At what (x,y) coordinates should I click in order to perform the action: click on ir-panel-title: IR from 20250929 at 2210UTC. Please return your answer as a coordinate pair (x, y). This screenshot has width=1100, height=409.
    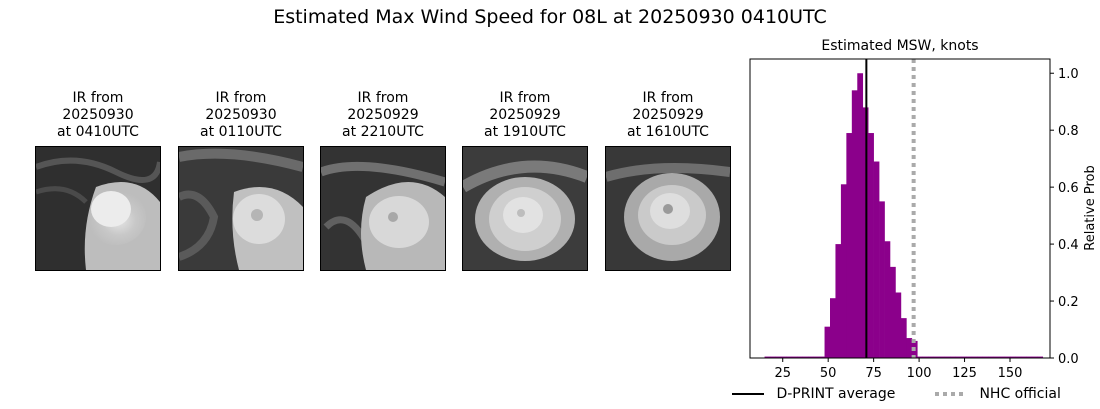
    Looking at the image, I should click on (383, 115).